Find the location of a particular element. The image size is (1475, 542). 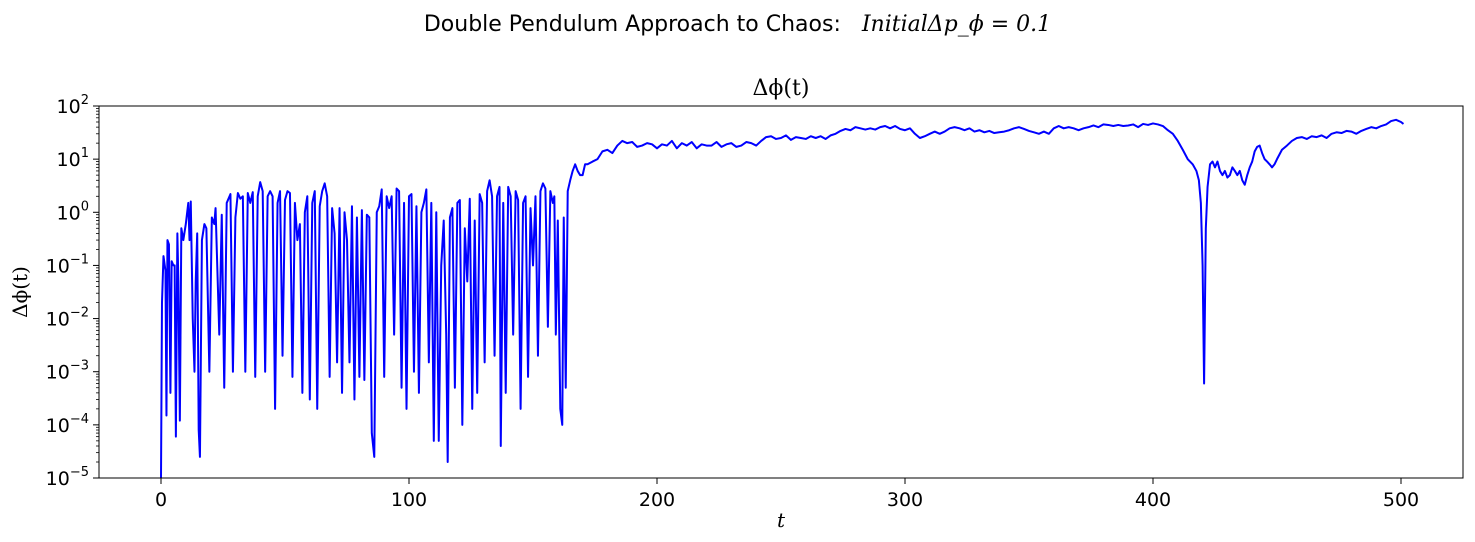

suptitle-math: InitialΔp_ϕ = 0.1 is located at coordinates (956, 24).